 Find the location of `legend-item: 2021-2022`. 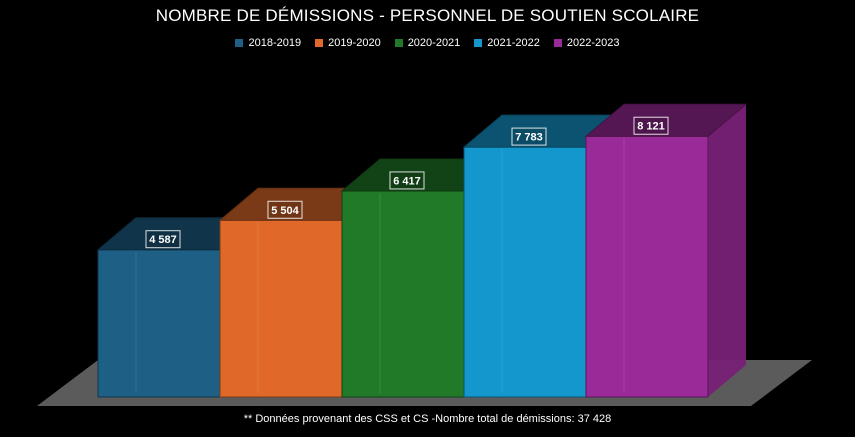

legend-item: 2021-2022 is located at coordinates (507, 43).